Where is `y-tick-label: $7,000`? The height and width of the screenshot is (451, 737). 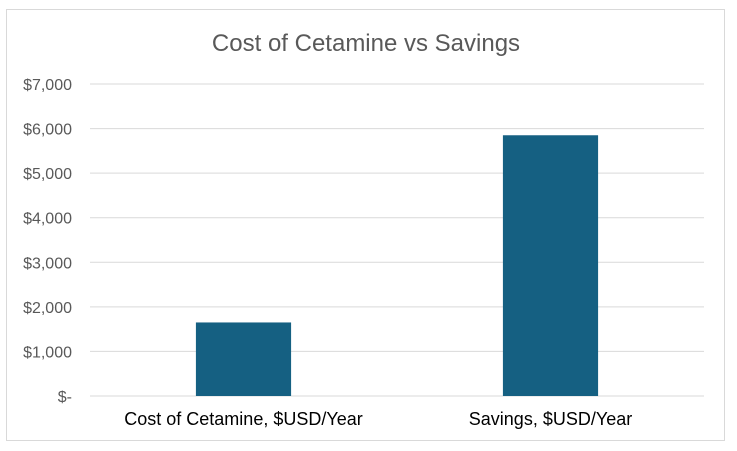
y-tick-label: $7,000 is located at coordinates (47, 85).